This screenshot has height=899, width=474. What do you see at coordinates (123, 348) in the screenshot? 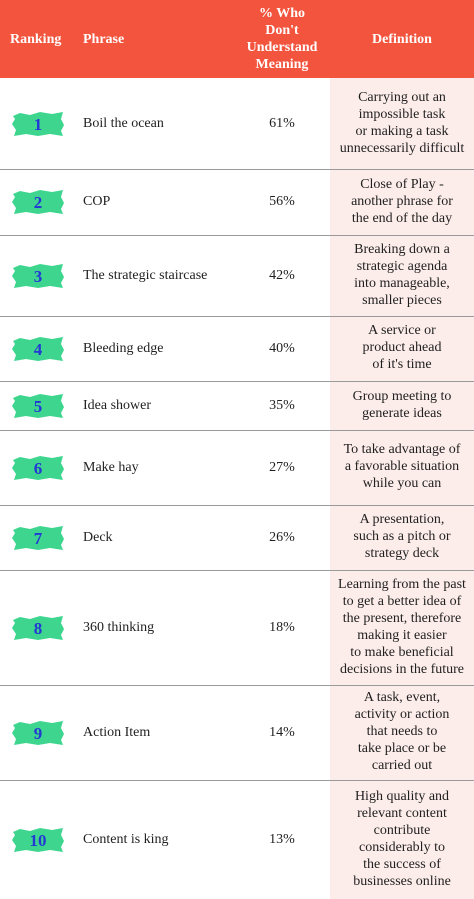
I see `phrase: Bleeding edge` at bounding box center [123, 348].